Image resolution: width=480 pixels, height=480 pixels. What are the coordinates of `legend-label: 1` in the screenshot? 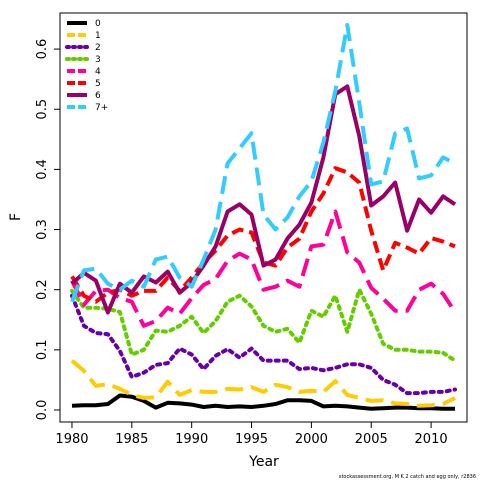 It's located at (98, 36).